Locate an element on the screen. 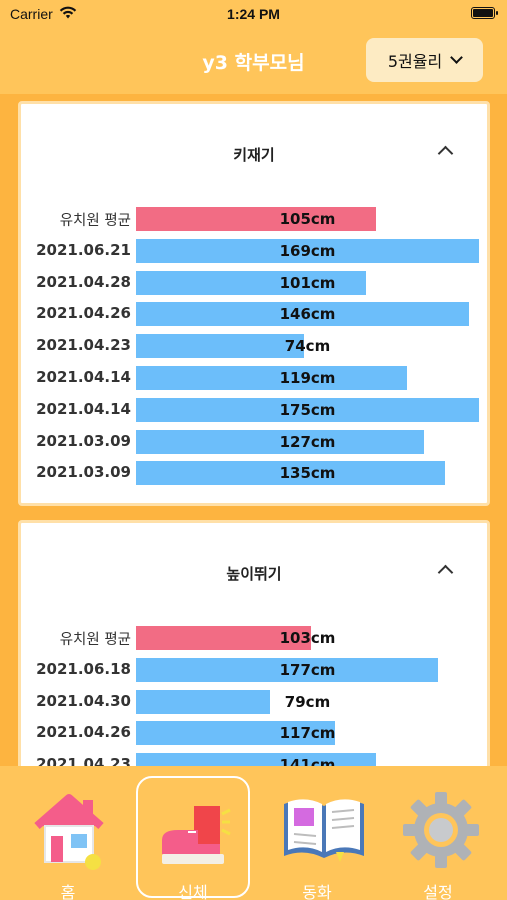  record-row: 2021.03.09 127cm is located at coordinates (254, 442).